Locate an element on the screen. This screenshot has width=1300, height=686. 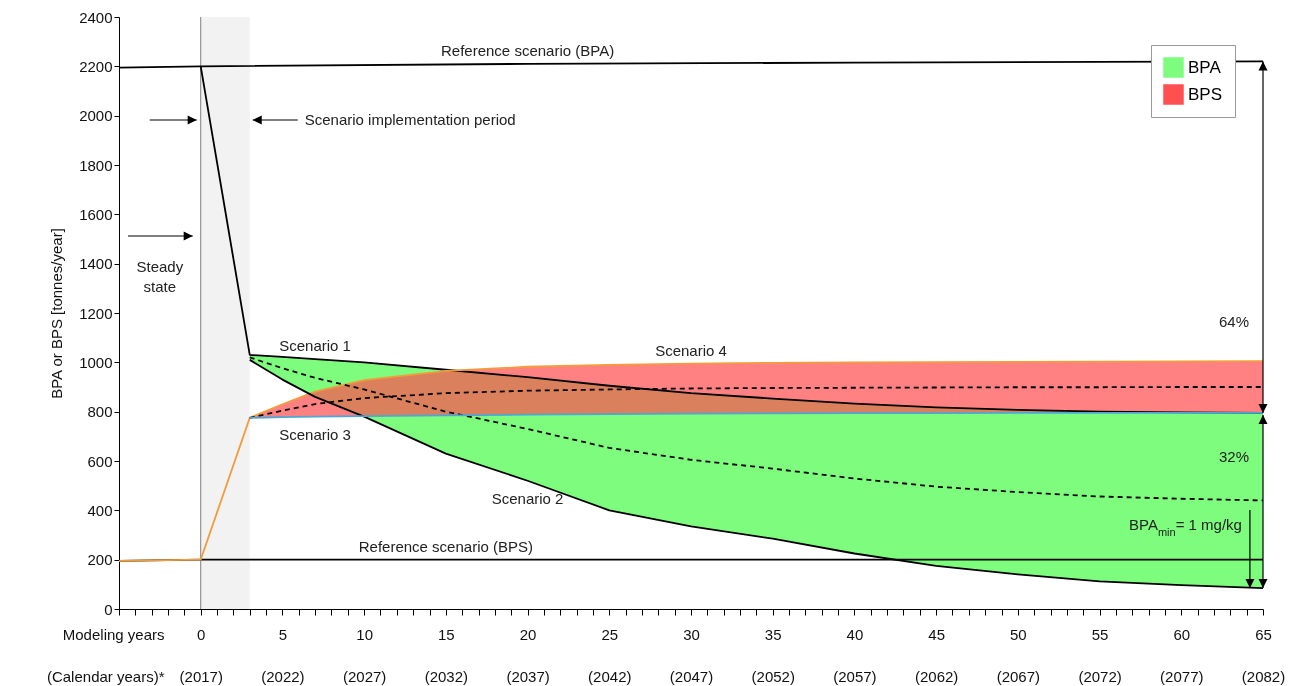
y-tick-label: 0 is located at coordinates (108, 609).